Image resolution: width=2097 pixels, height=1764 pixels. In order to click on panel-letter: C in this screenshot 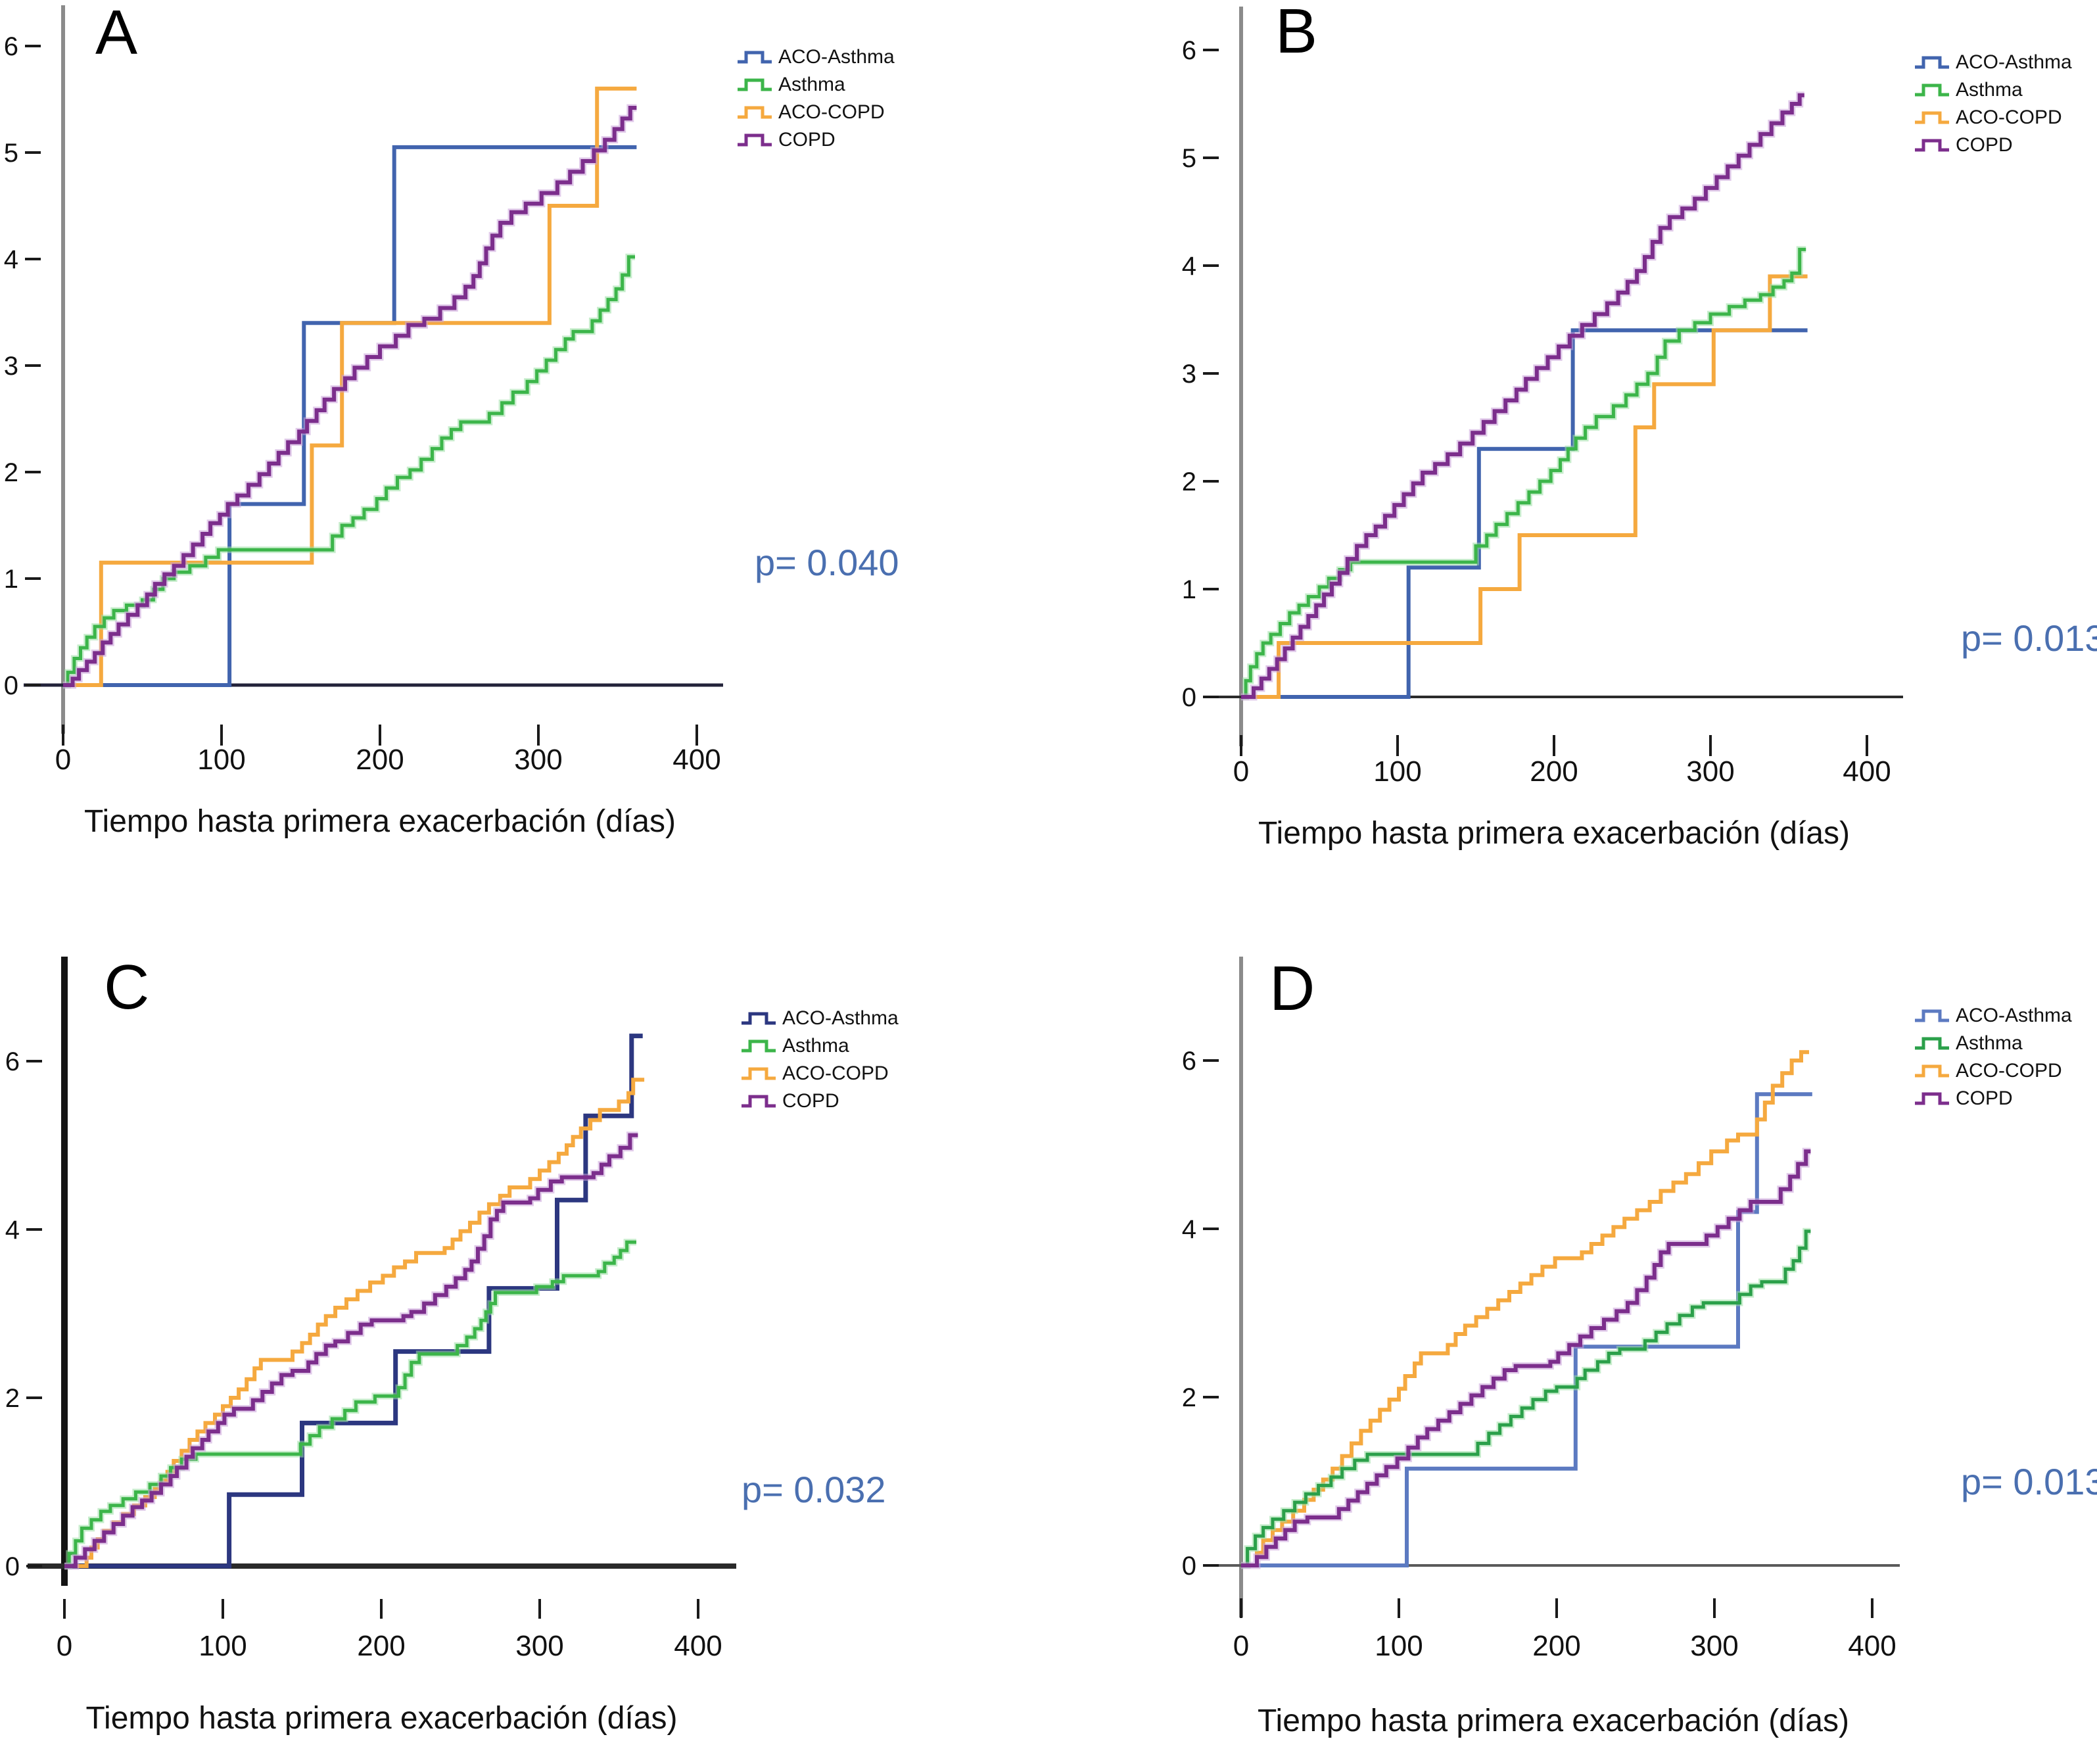, I will do `click(127, 987)`.